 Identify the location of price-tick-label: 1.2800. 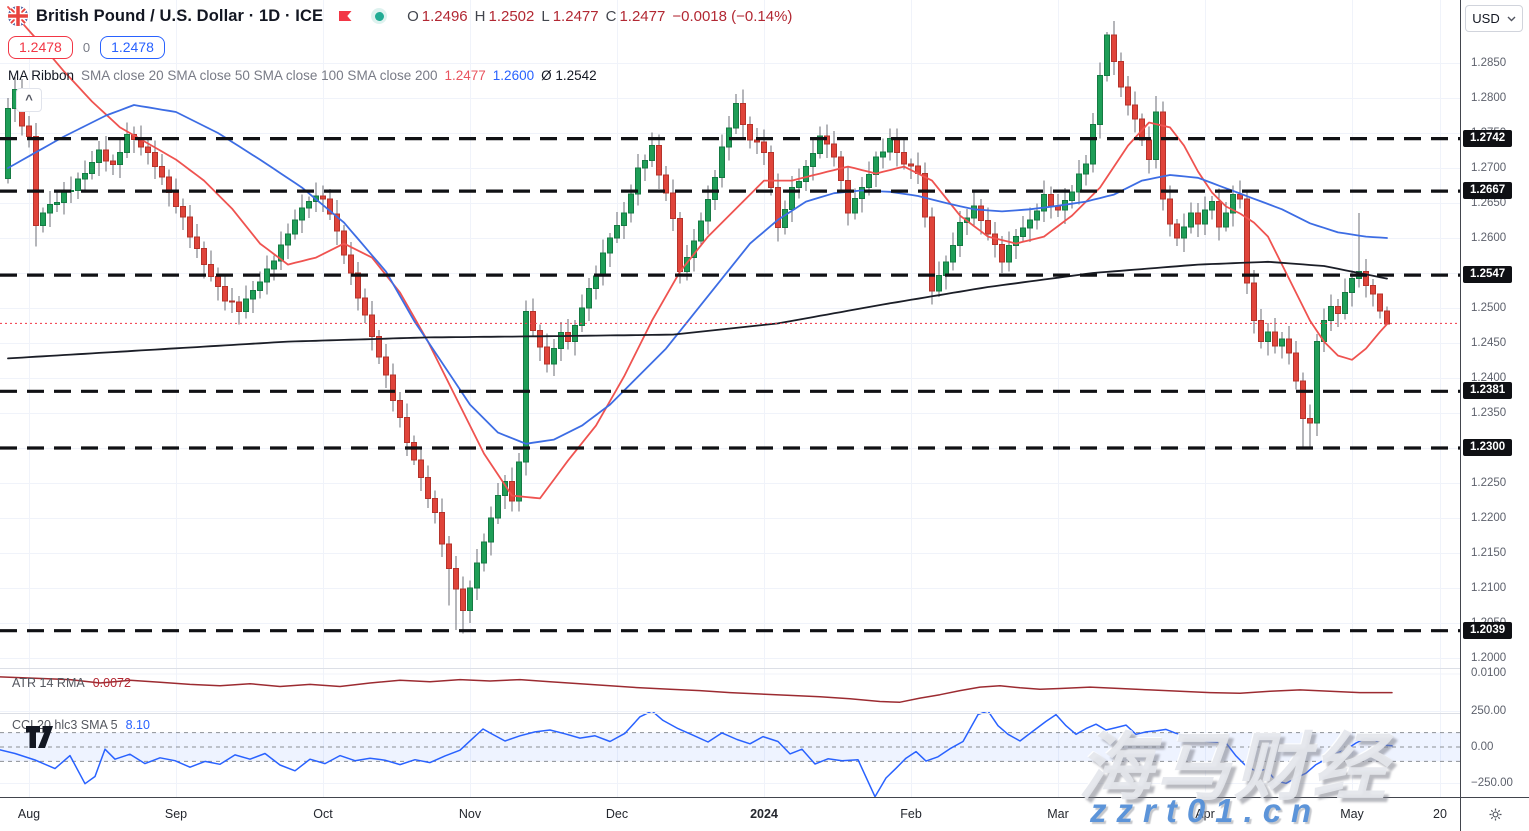
(1489, 98).